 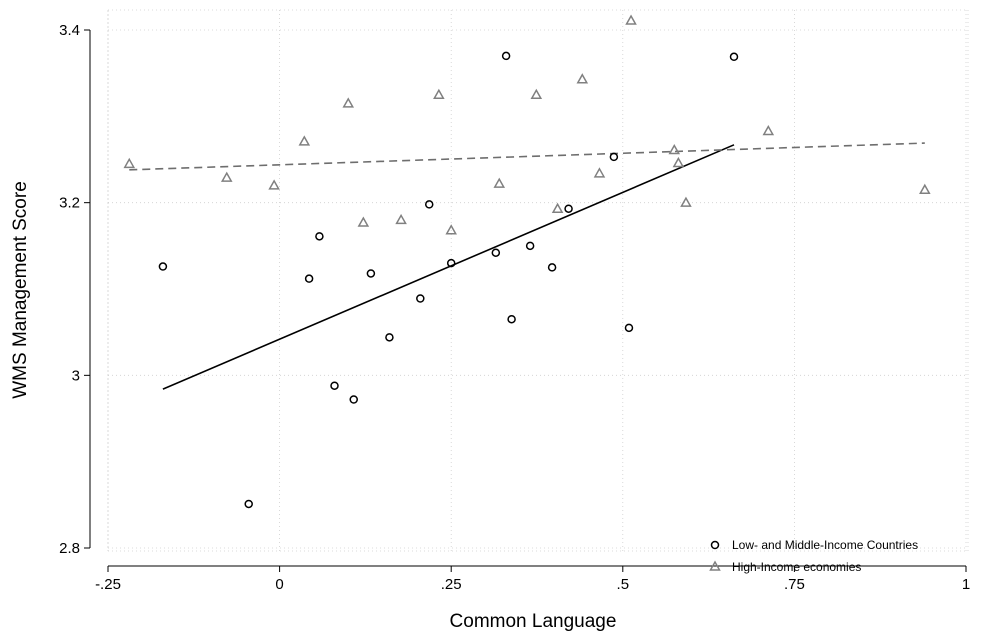 I want to click on y-tick-label: 3, so click(x=76, y=375).